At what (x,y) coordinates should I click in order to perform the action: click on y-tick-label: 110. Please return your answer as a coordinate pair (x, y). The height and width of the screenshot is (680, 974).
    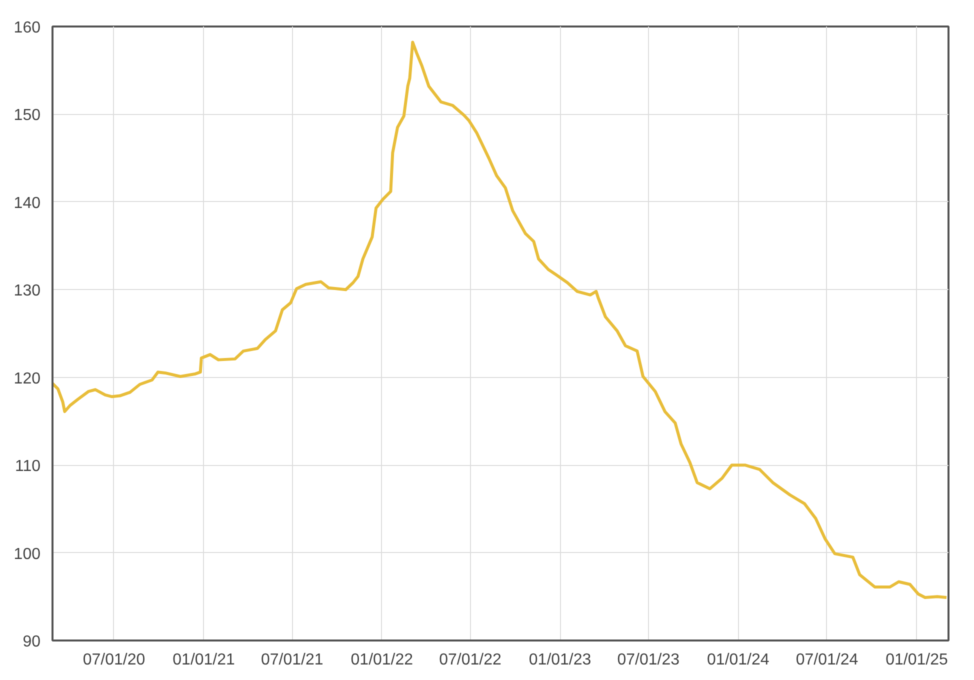
    Looking at the image, I should click on (27, 467).